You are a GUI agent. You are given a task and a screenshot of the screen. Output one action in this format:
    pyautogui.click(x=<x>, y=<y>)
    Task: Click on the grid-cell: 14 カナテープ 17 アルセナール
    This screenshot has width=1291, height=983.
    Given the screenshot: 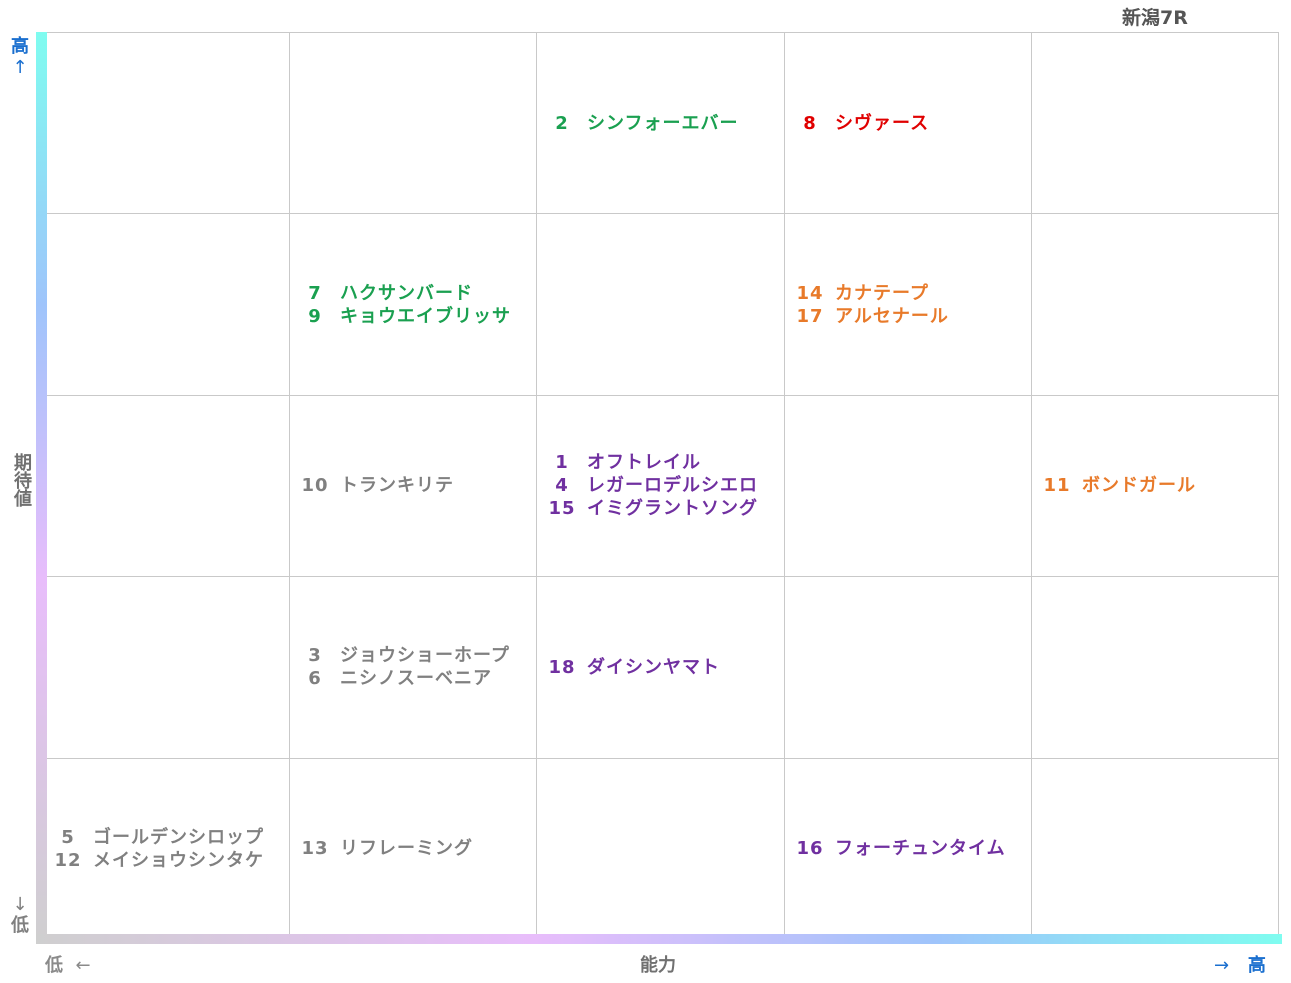 What is the action you would take?
    pyautogui.click(x=907, y=305)
    